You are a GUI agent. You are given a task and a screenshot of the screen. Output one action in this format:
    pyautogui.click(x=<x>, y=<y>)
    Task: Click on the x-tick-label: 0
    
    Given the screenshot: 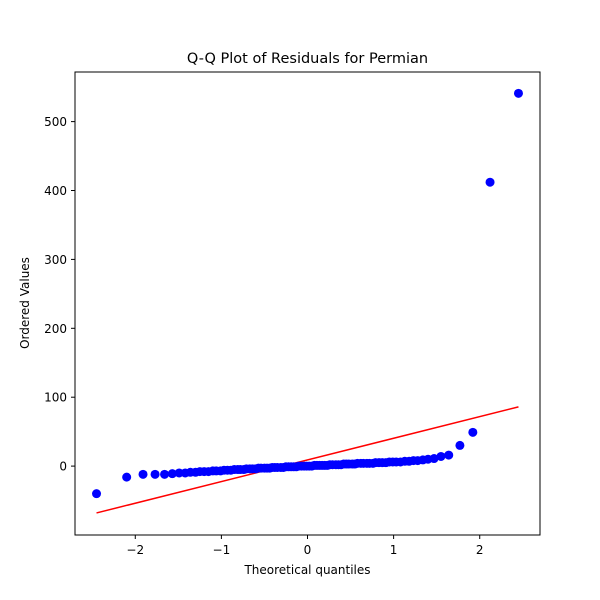 What is the action you would take?
    pyautogui.click(x=308, y=550)
    